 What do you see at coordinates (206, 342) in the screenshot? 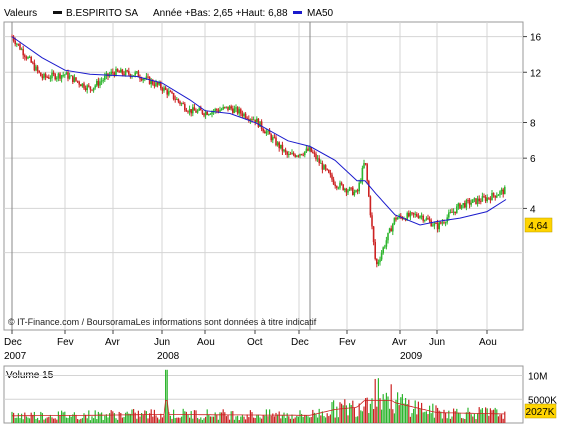
I see `x-tick-label: Aou` at bounding box center [206, 342].